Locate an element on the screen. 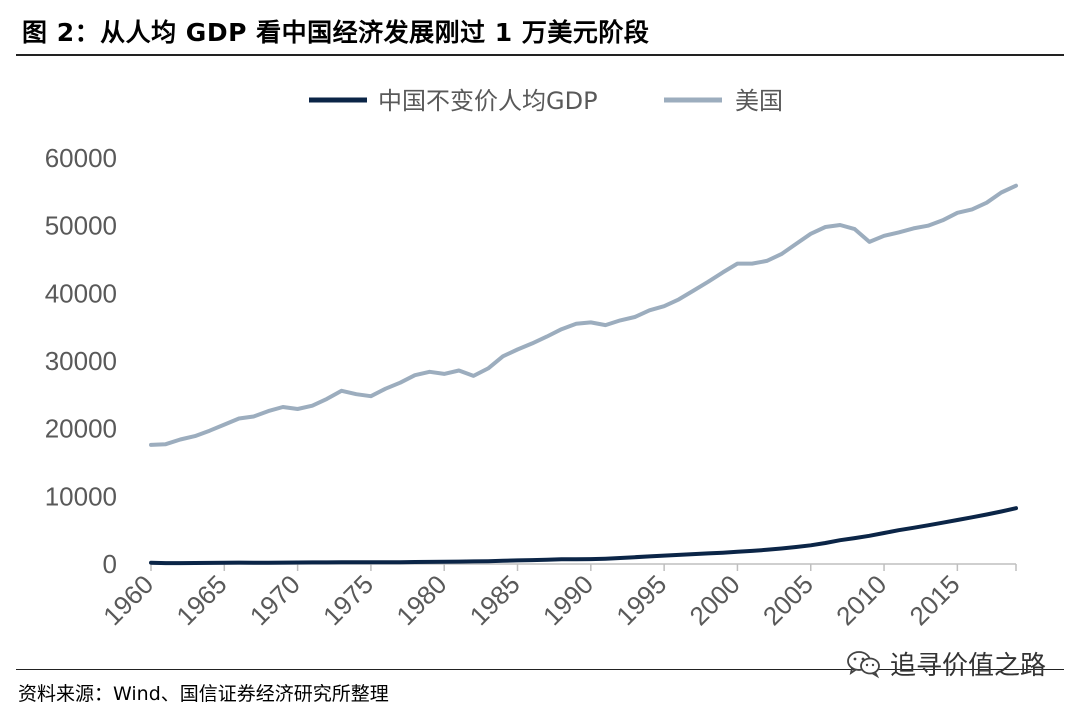 This screenshot has width=1080, height=712. x-tick-label: 1990 is located at coordinates (568, 600).